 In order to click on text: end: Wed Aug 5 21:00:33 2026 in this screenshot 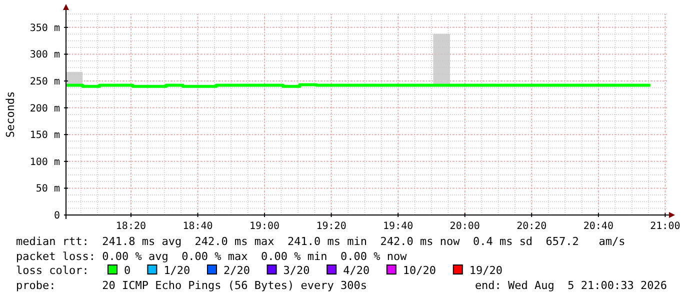, I will do `click(570, 285)`.